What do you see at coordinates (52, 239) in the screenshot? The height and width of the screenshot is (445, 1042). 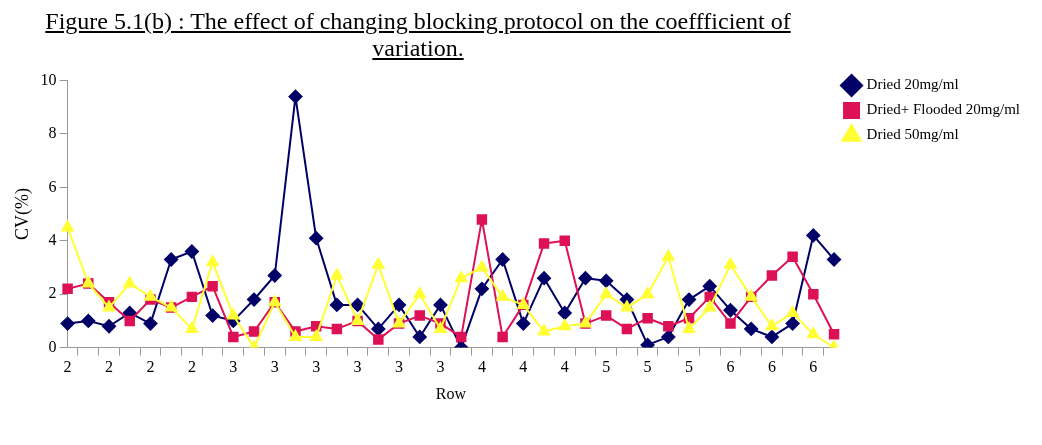 I see `y-tick-label: 4` at bounding box center [52, 239].